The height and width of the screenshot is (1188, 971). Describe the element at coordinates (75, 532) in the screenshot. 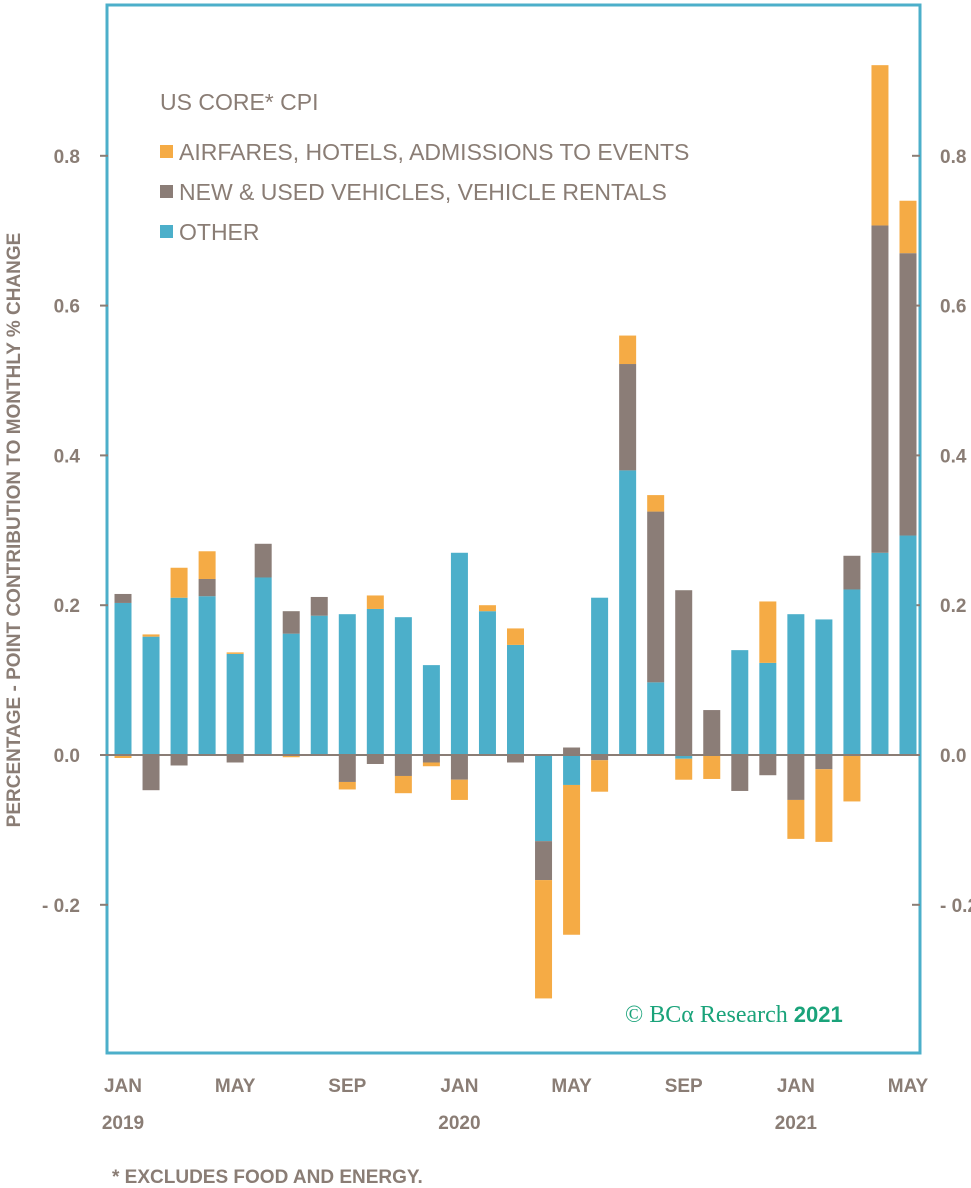

I see `left-y-axis: - 0.2 0.0 0.2 0.4 0.6 0.8` at that location.